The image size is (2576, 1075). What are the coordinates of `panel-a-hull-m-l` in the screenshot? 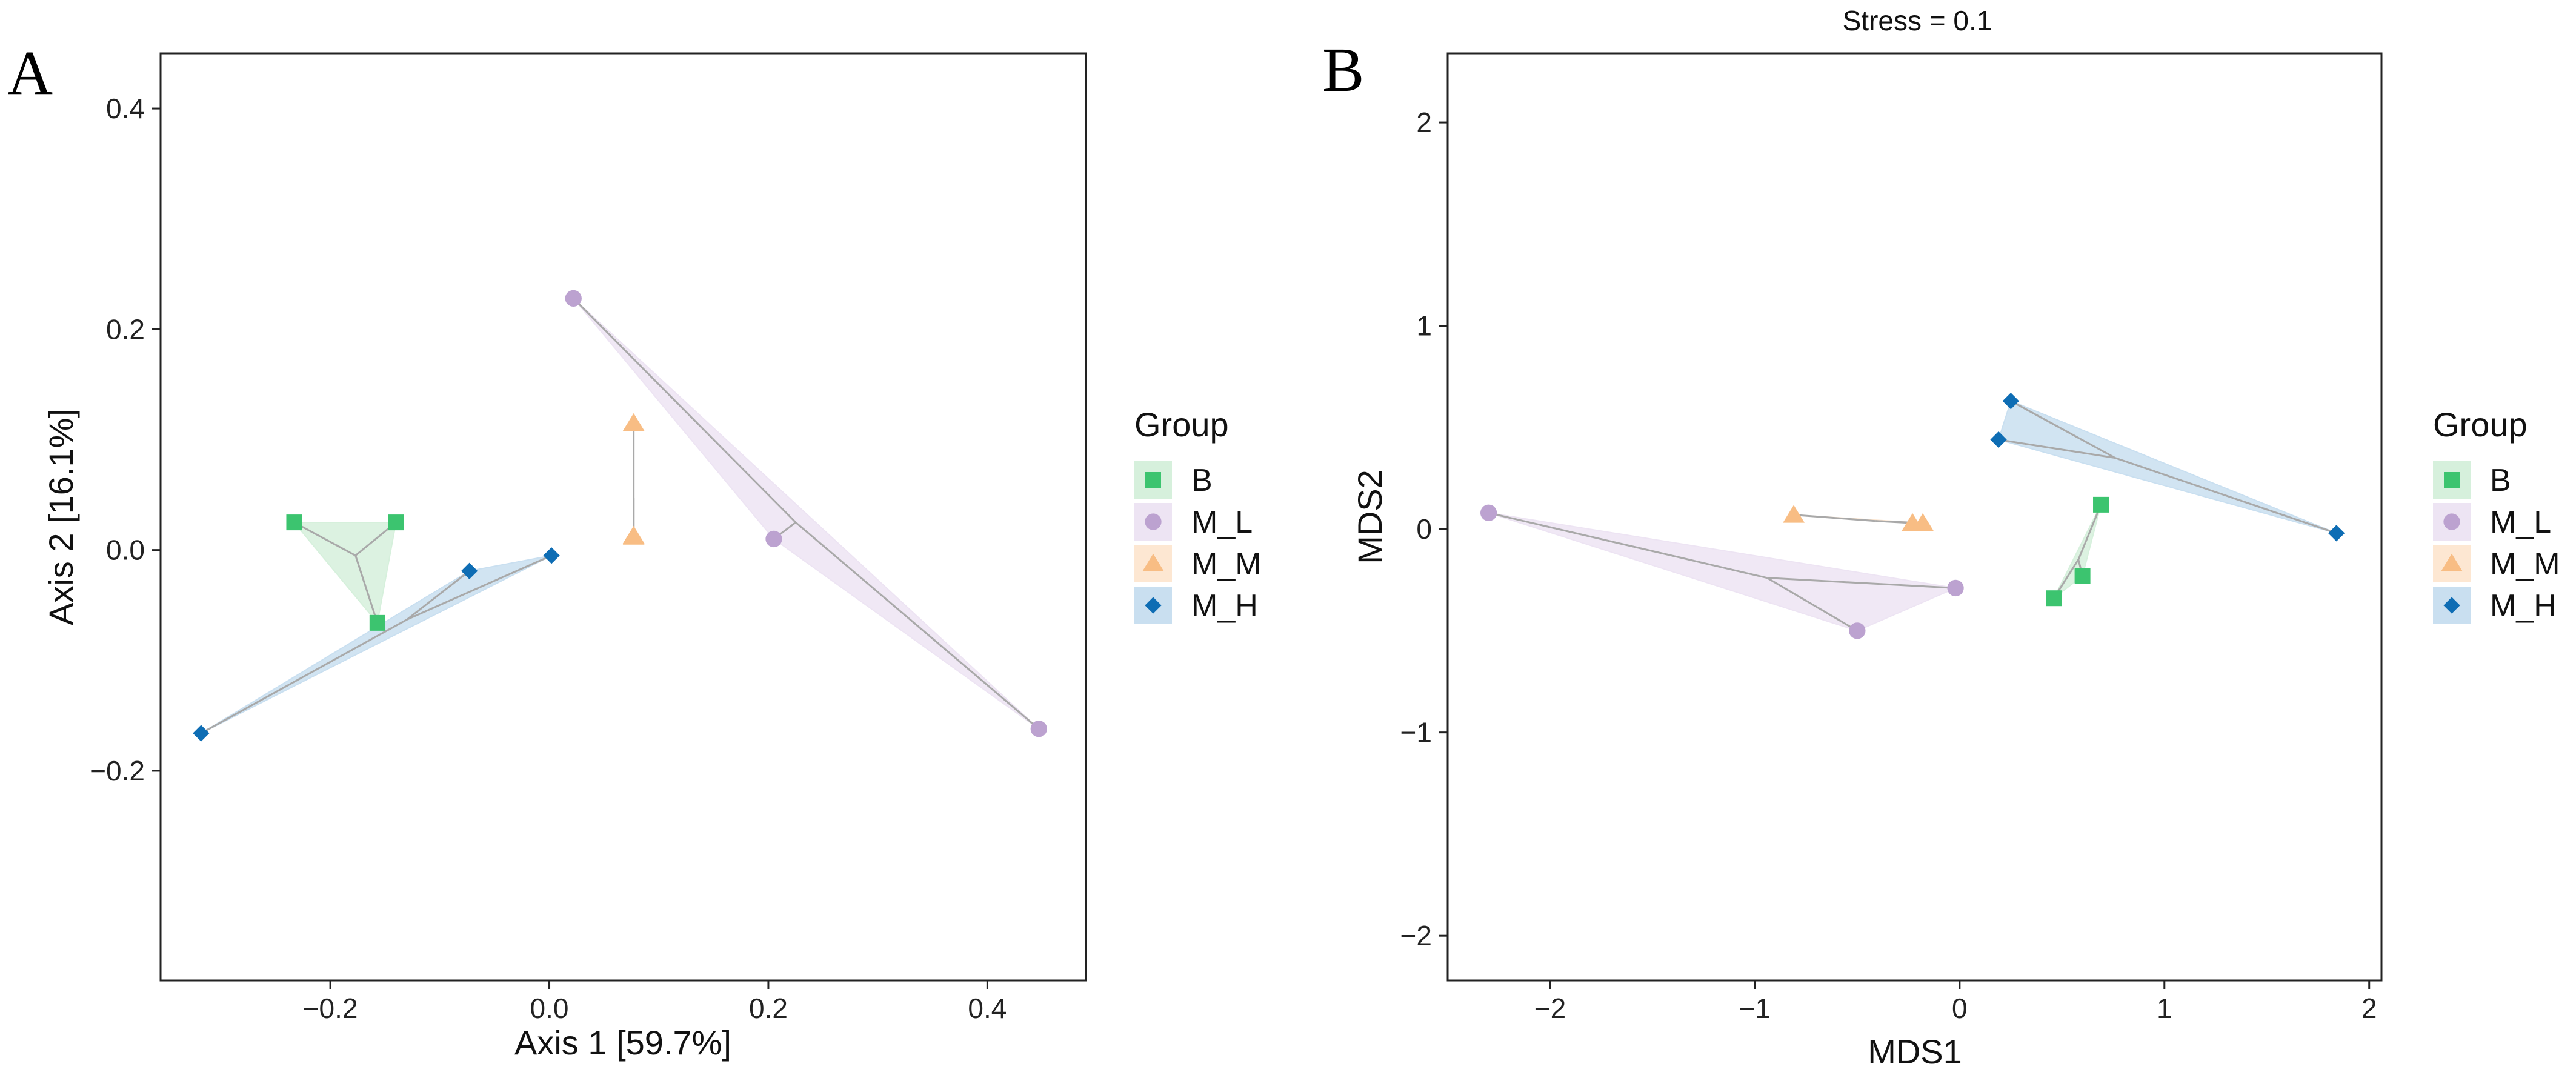 It's located at (806, 514).